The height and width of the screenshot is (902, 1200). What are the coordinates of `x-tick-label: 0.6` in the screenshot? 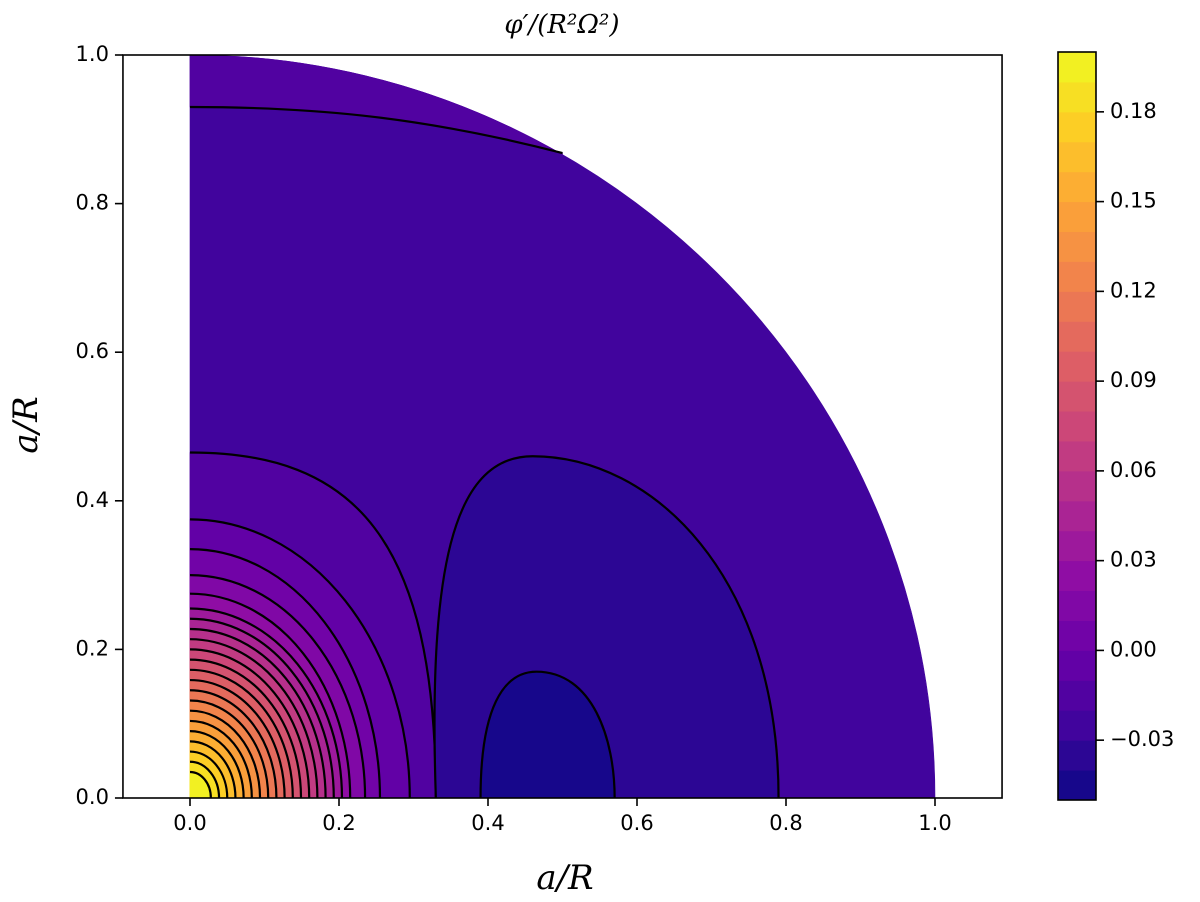 It's located at (636, 823).